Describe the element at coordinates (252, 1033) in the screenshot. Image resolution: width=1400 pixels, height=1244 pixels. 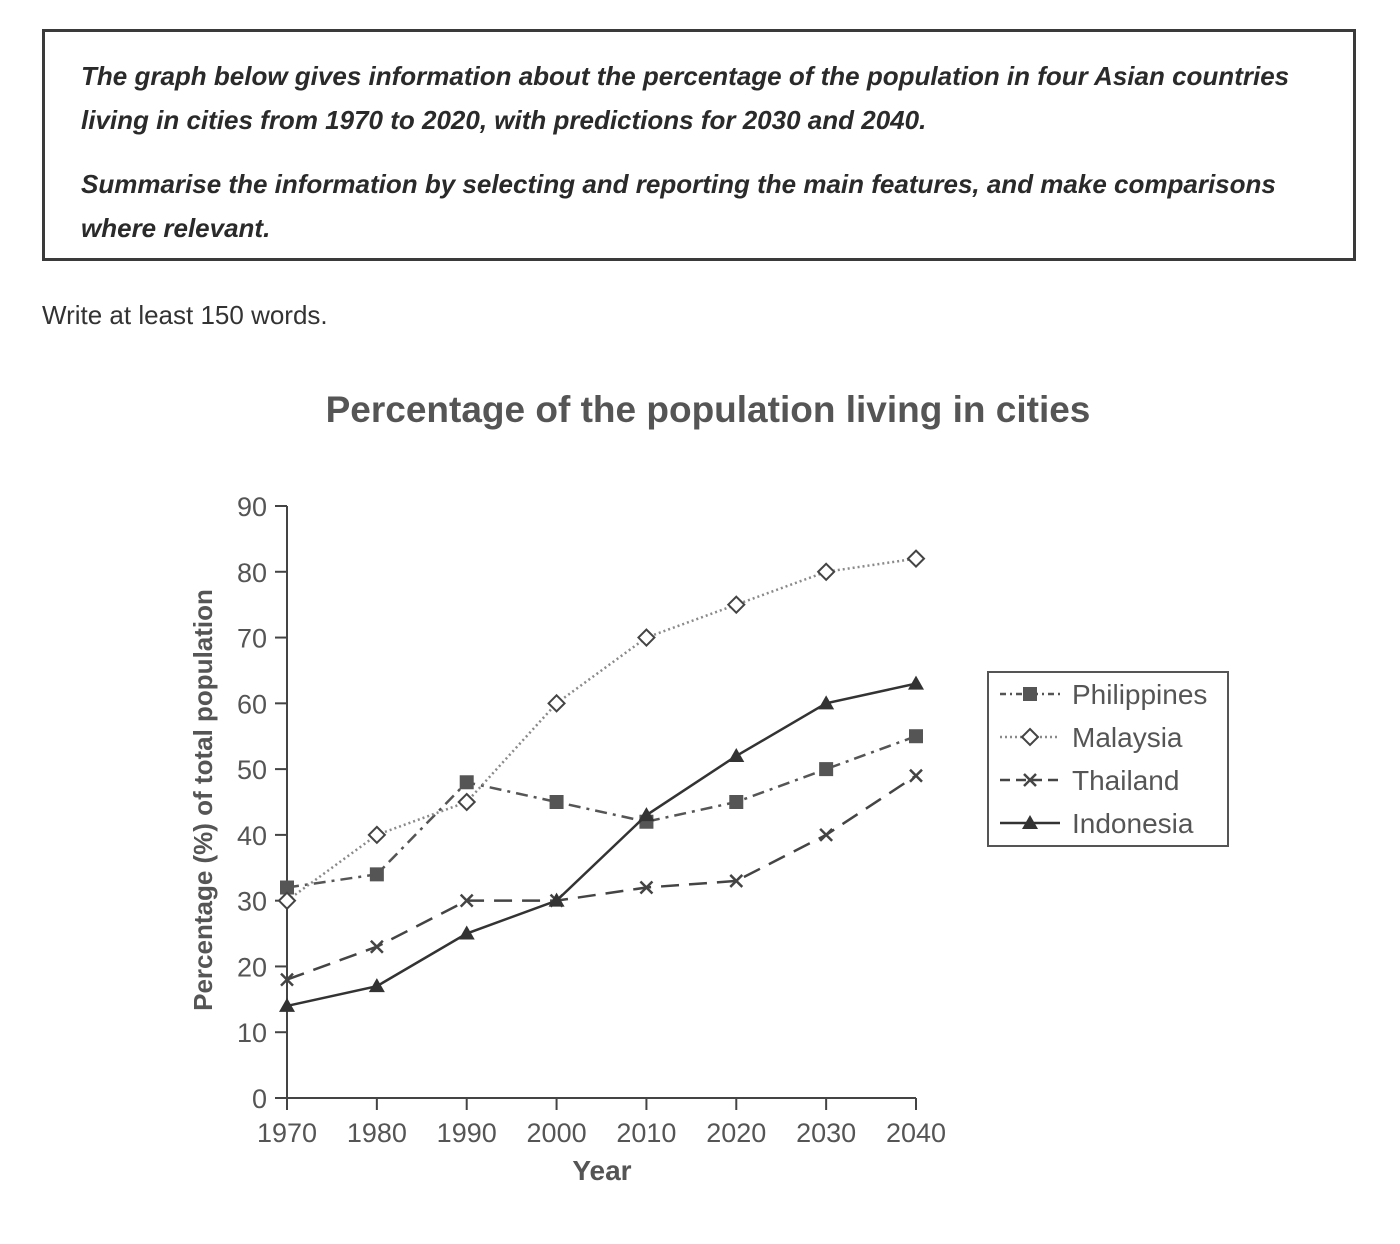
I see `y-tick-label: 10` at that location.